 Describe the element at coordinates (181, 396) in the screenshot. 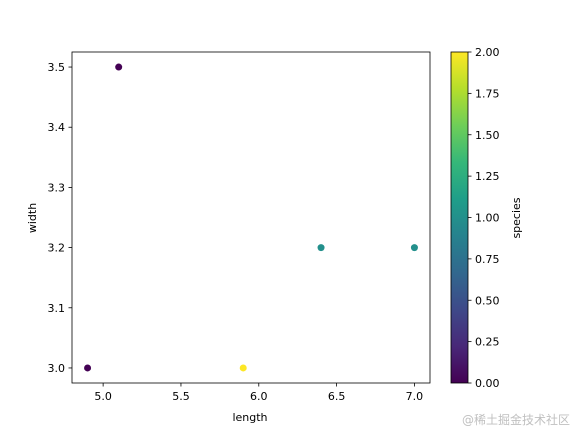

I see `x-tick-label: 5.5` at that location.